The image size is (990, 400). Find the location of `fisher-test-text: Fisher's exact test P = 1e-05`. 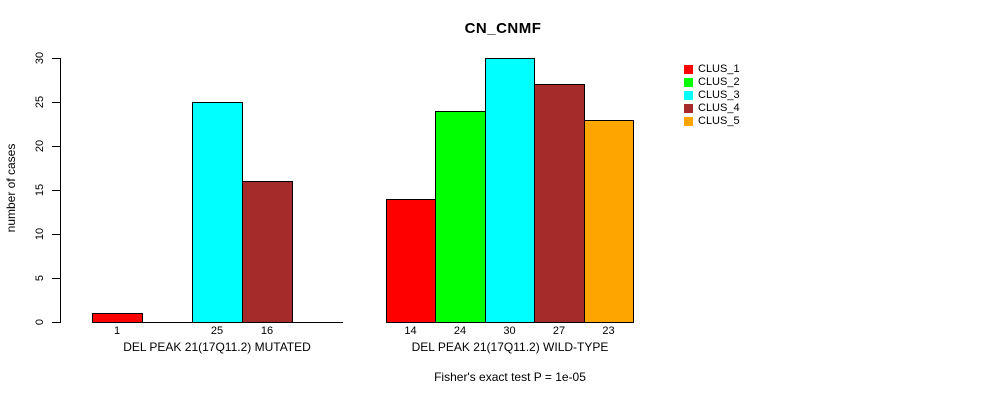

fisher-test-text: Fisher's exact test P = 1e-05 is located at coordinates (510, 377).